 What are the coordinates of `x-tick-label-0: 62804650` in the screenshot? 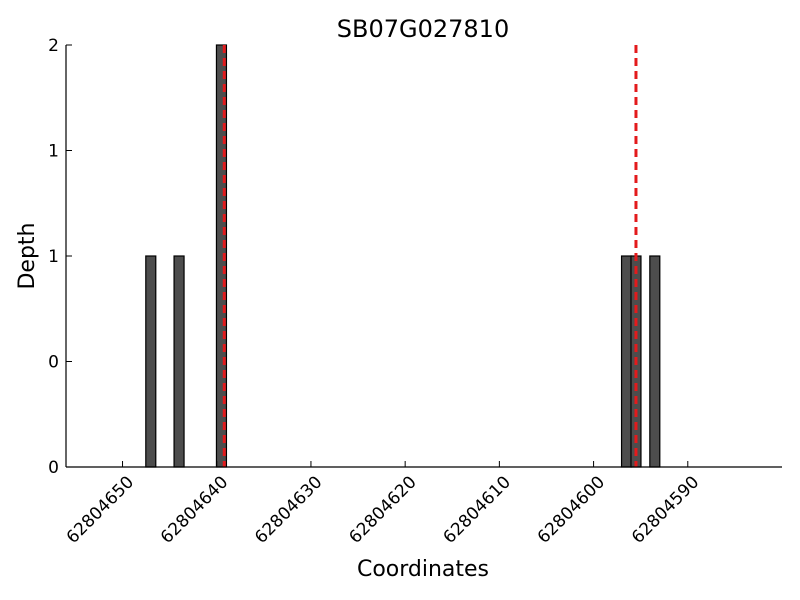 It's located at (100, 509).